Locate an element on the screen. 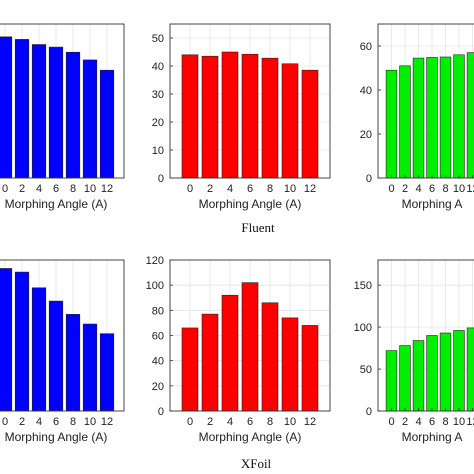 The image size is (474, 474). fluent-caption: Fluent is located at coordinates (258, 227).